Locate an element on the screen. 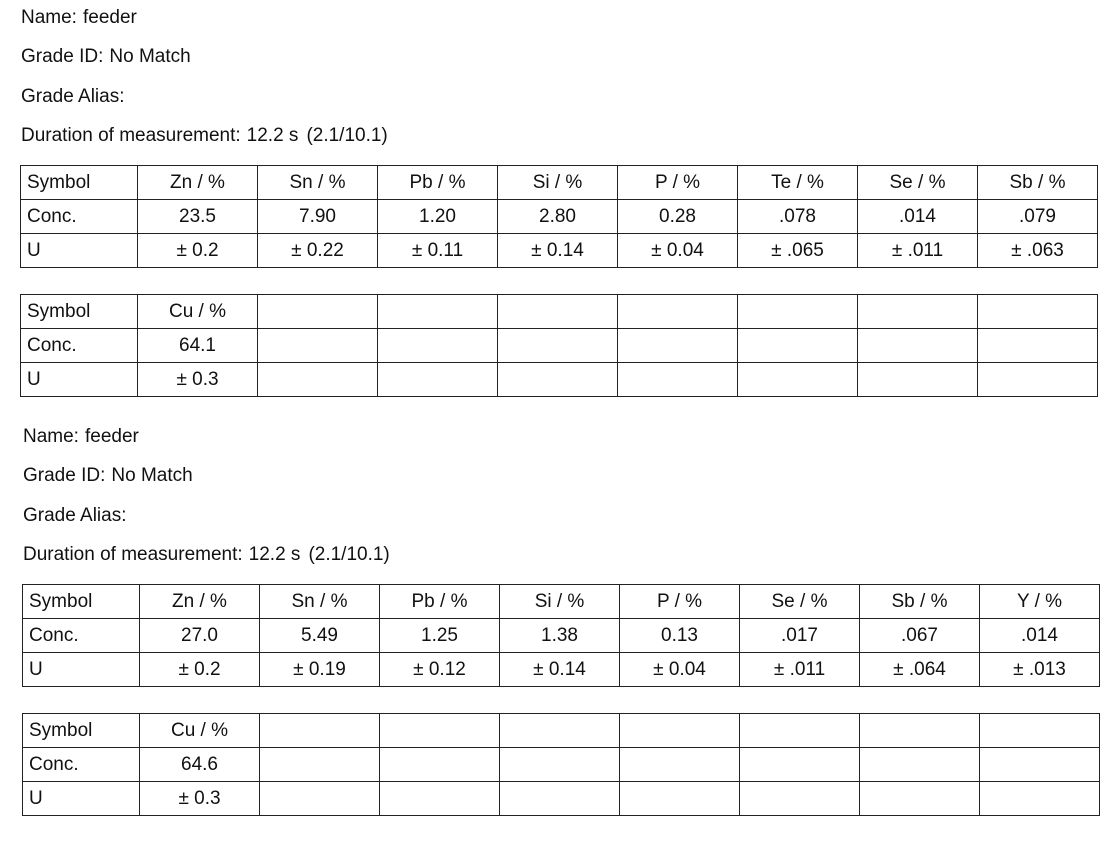  uncertainty-cell: ± 0.19 is located at coordinates (319, 669).